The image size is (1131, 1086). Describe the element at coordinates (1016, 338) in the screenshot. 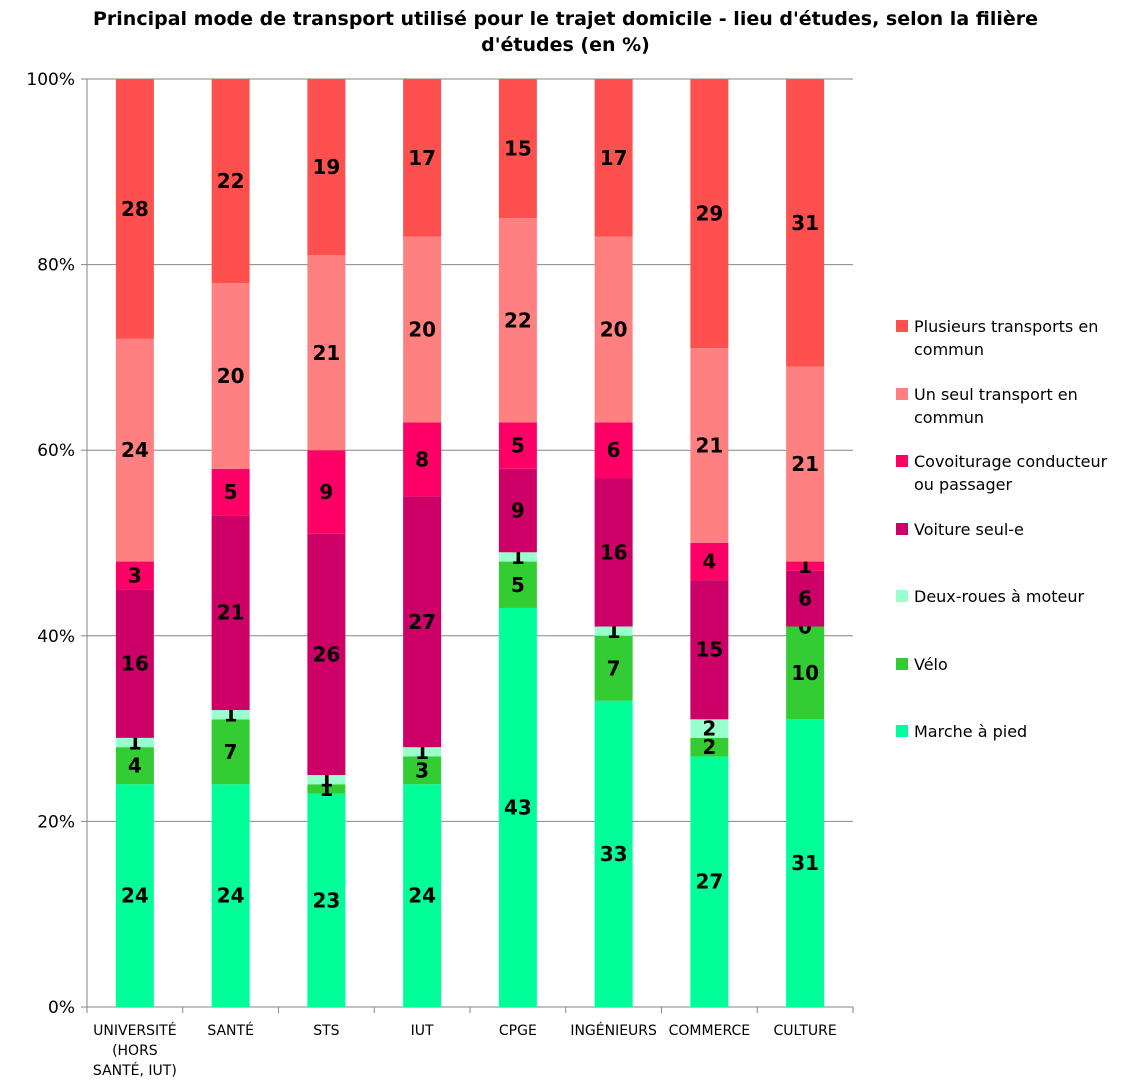

I see `legend-label: Plusieurs transports en commun` at that location.